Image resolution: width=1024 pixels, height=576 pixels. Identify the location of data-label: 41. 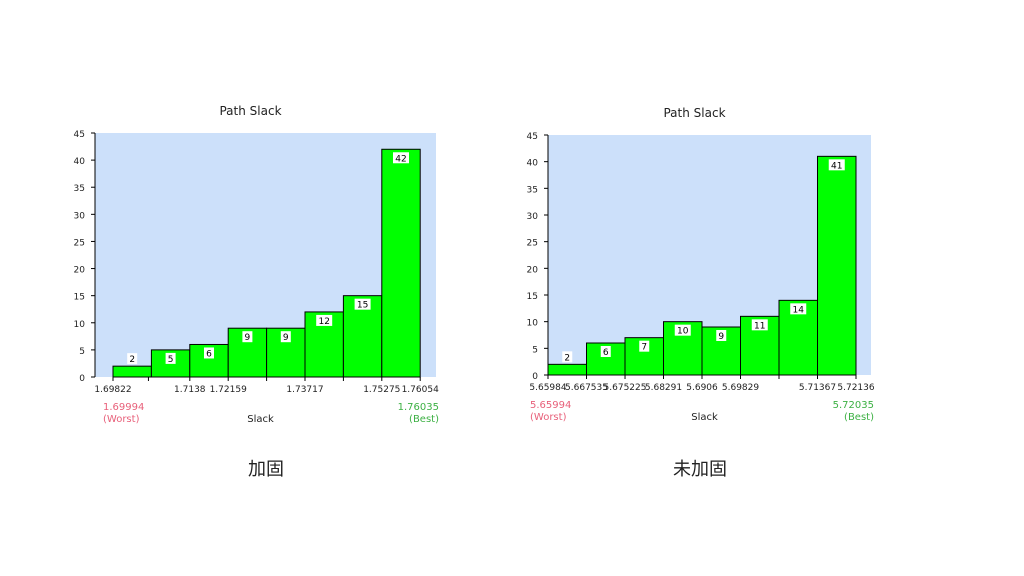
(836, 166).